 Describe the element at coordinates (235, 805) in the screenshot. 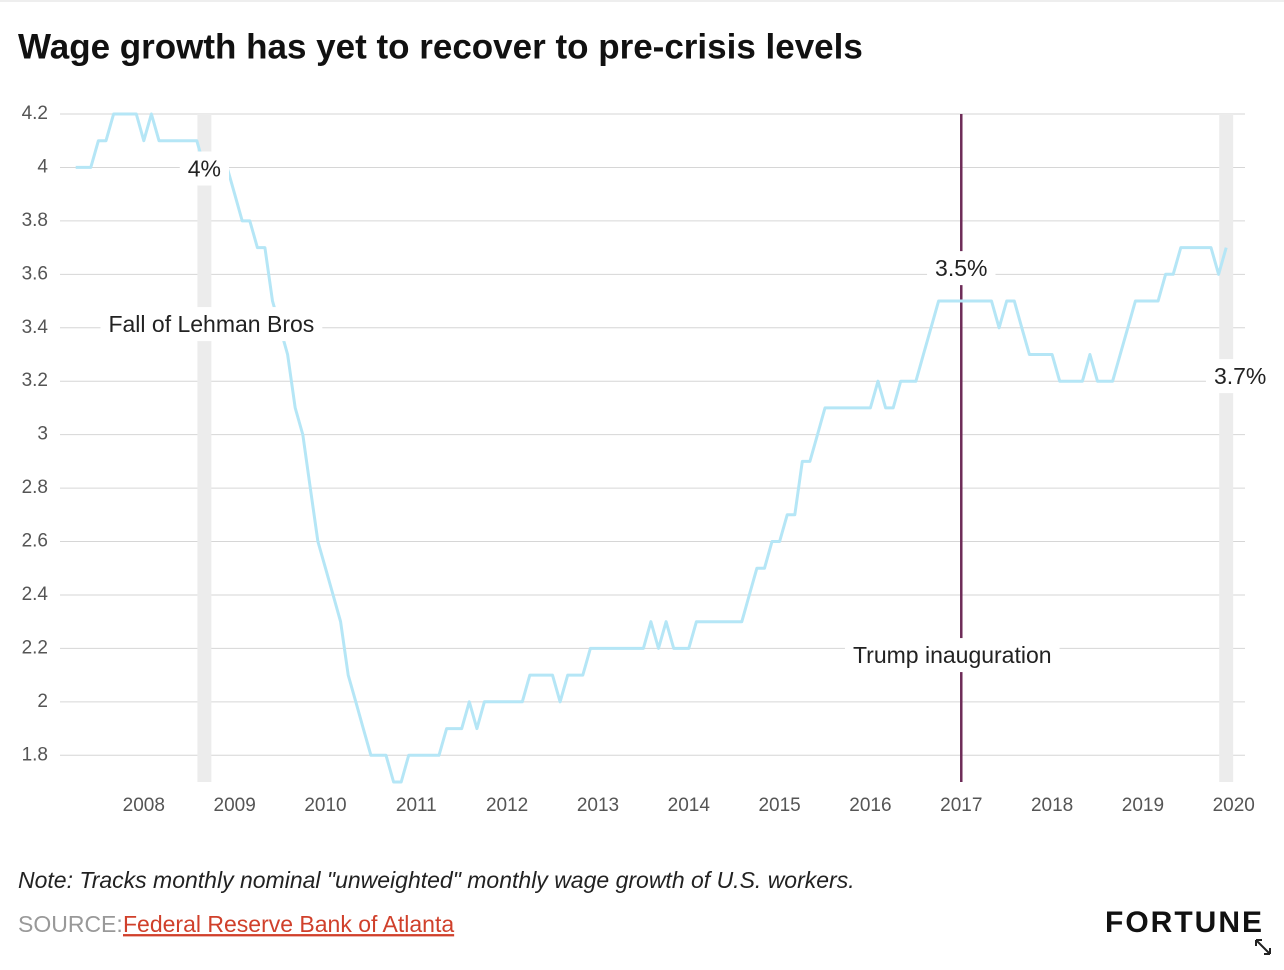

I see `x-tick-label: 2009` at that location.